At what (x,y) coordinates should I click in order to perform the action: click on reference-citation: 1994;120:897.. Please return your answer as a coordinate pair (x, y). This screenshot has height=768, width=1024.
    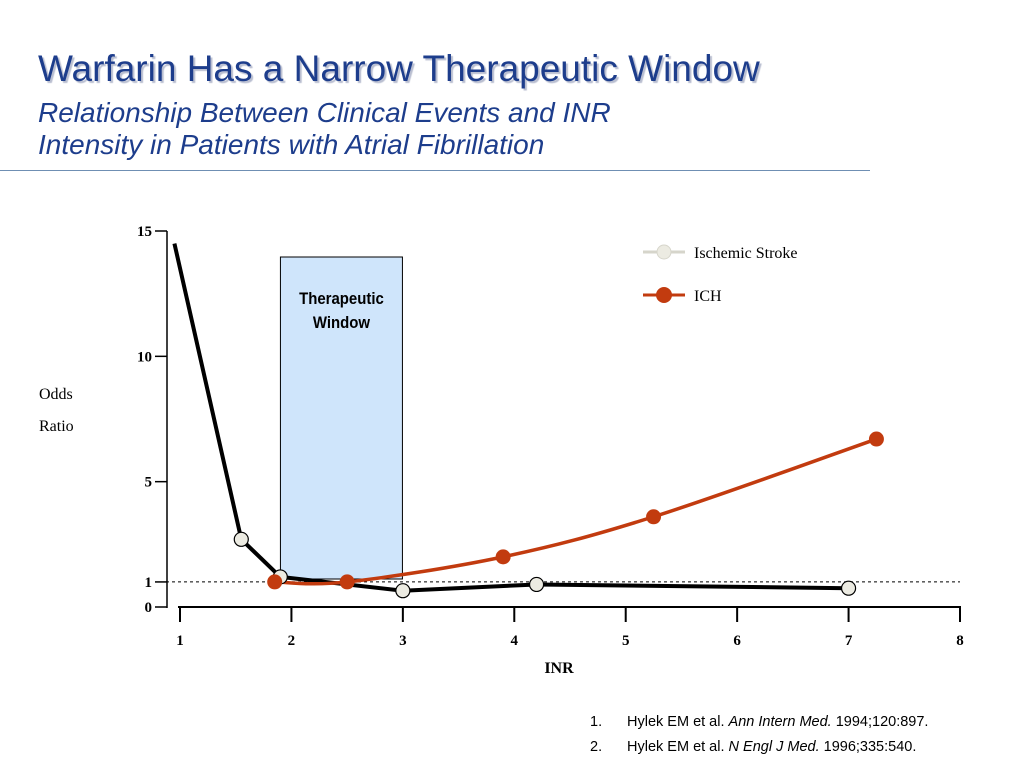
    Looking at the image, I should click on (882, 722).